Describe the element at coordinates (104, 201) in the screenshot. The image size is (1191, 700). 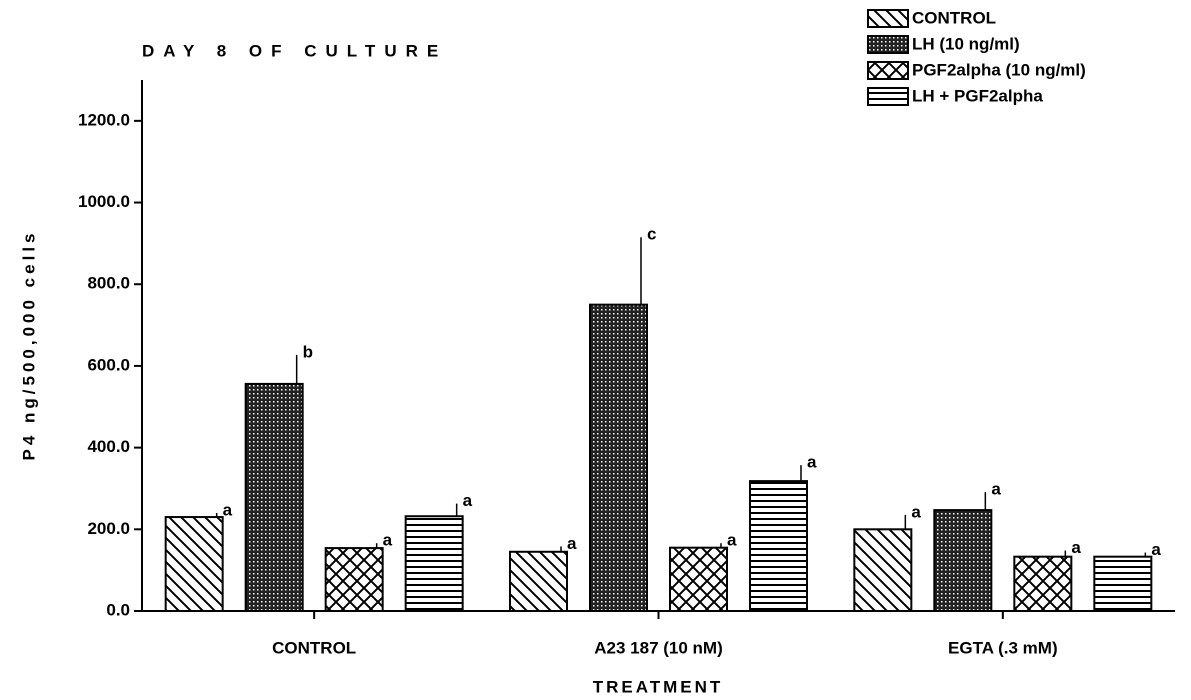
I see `y-tick-label: 1000.0` at that location.